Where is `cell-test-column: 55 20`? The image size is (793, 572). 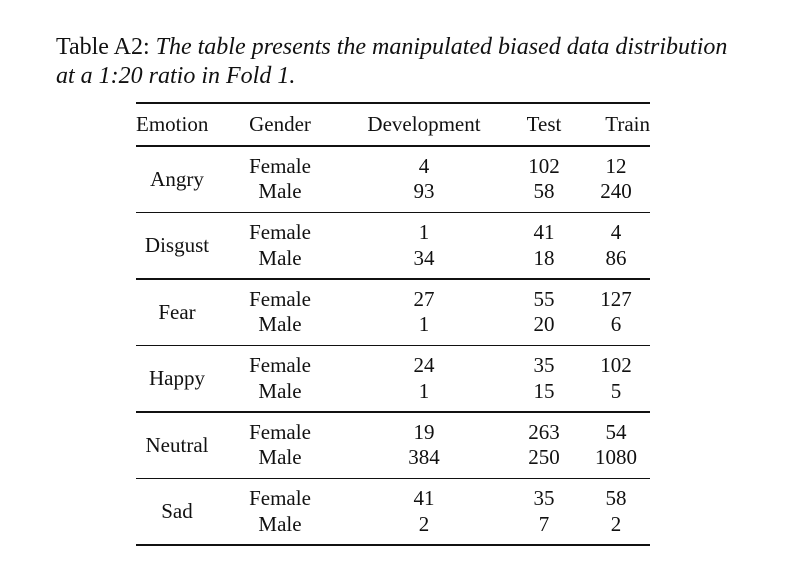
cell-test-column: 55 20 is located at coordinates (544, 312).